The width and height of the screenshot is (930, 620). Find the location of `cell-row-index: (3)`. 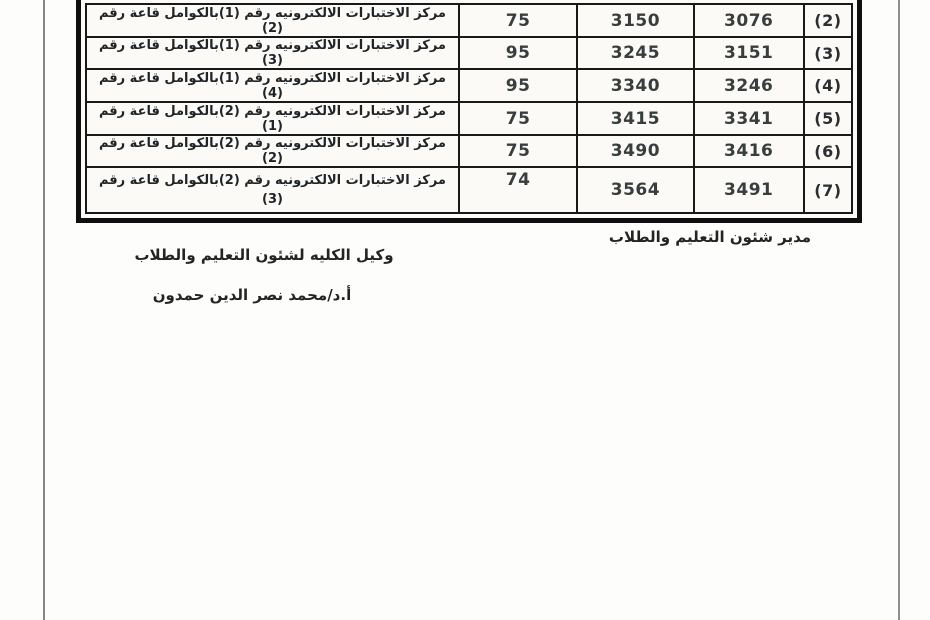

cell-row-index: (3) is located at coordinates (828, 53).